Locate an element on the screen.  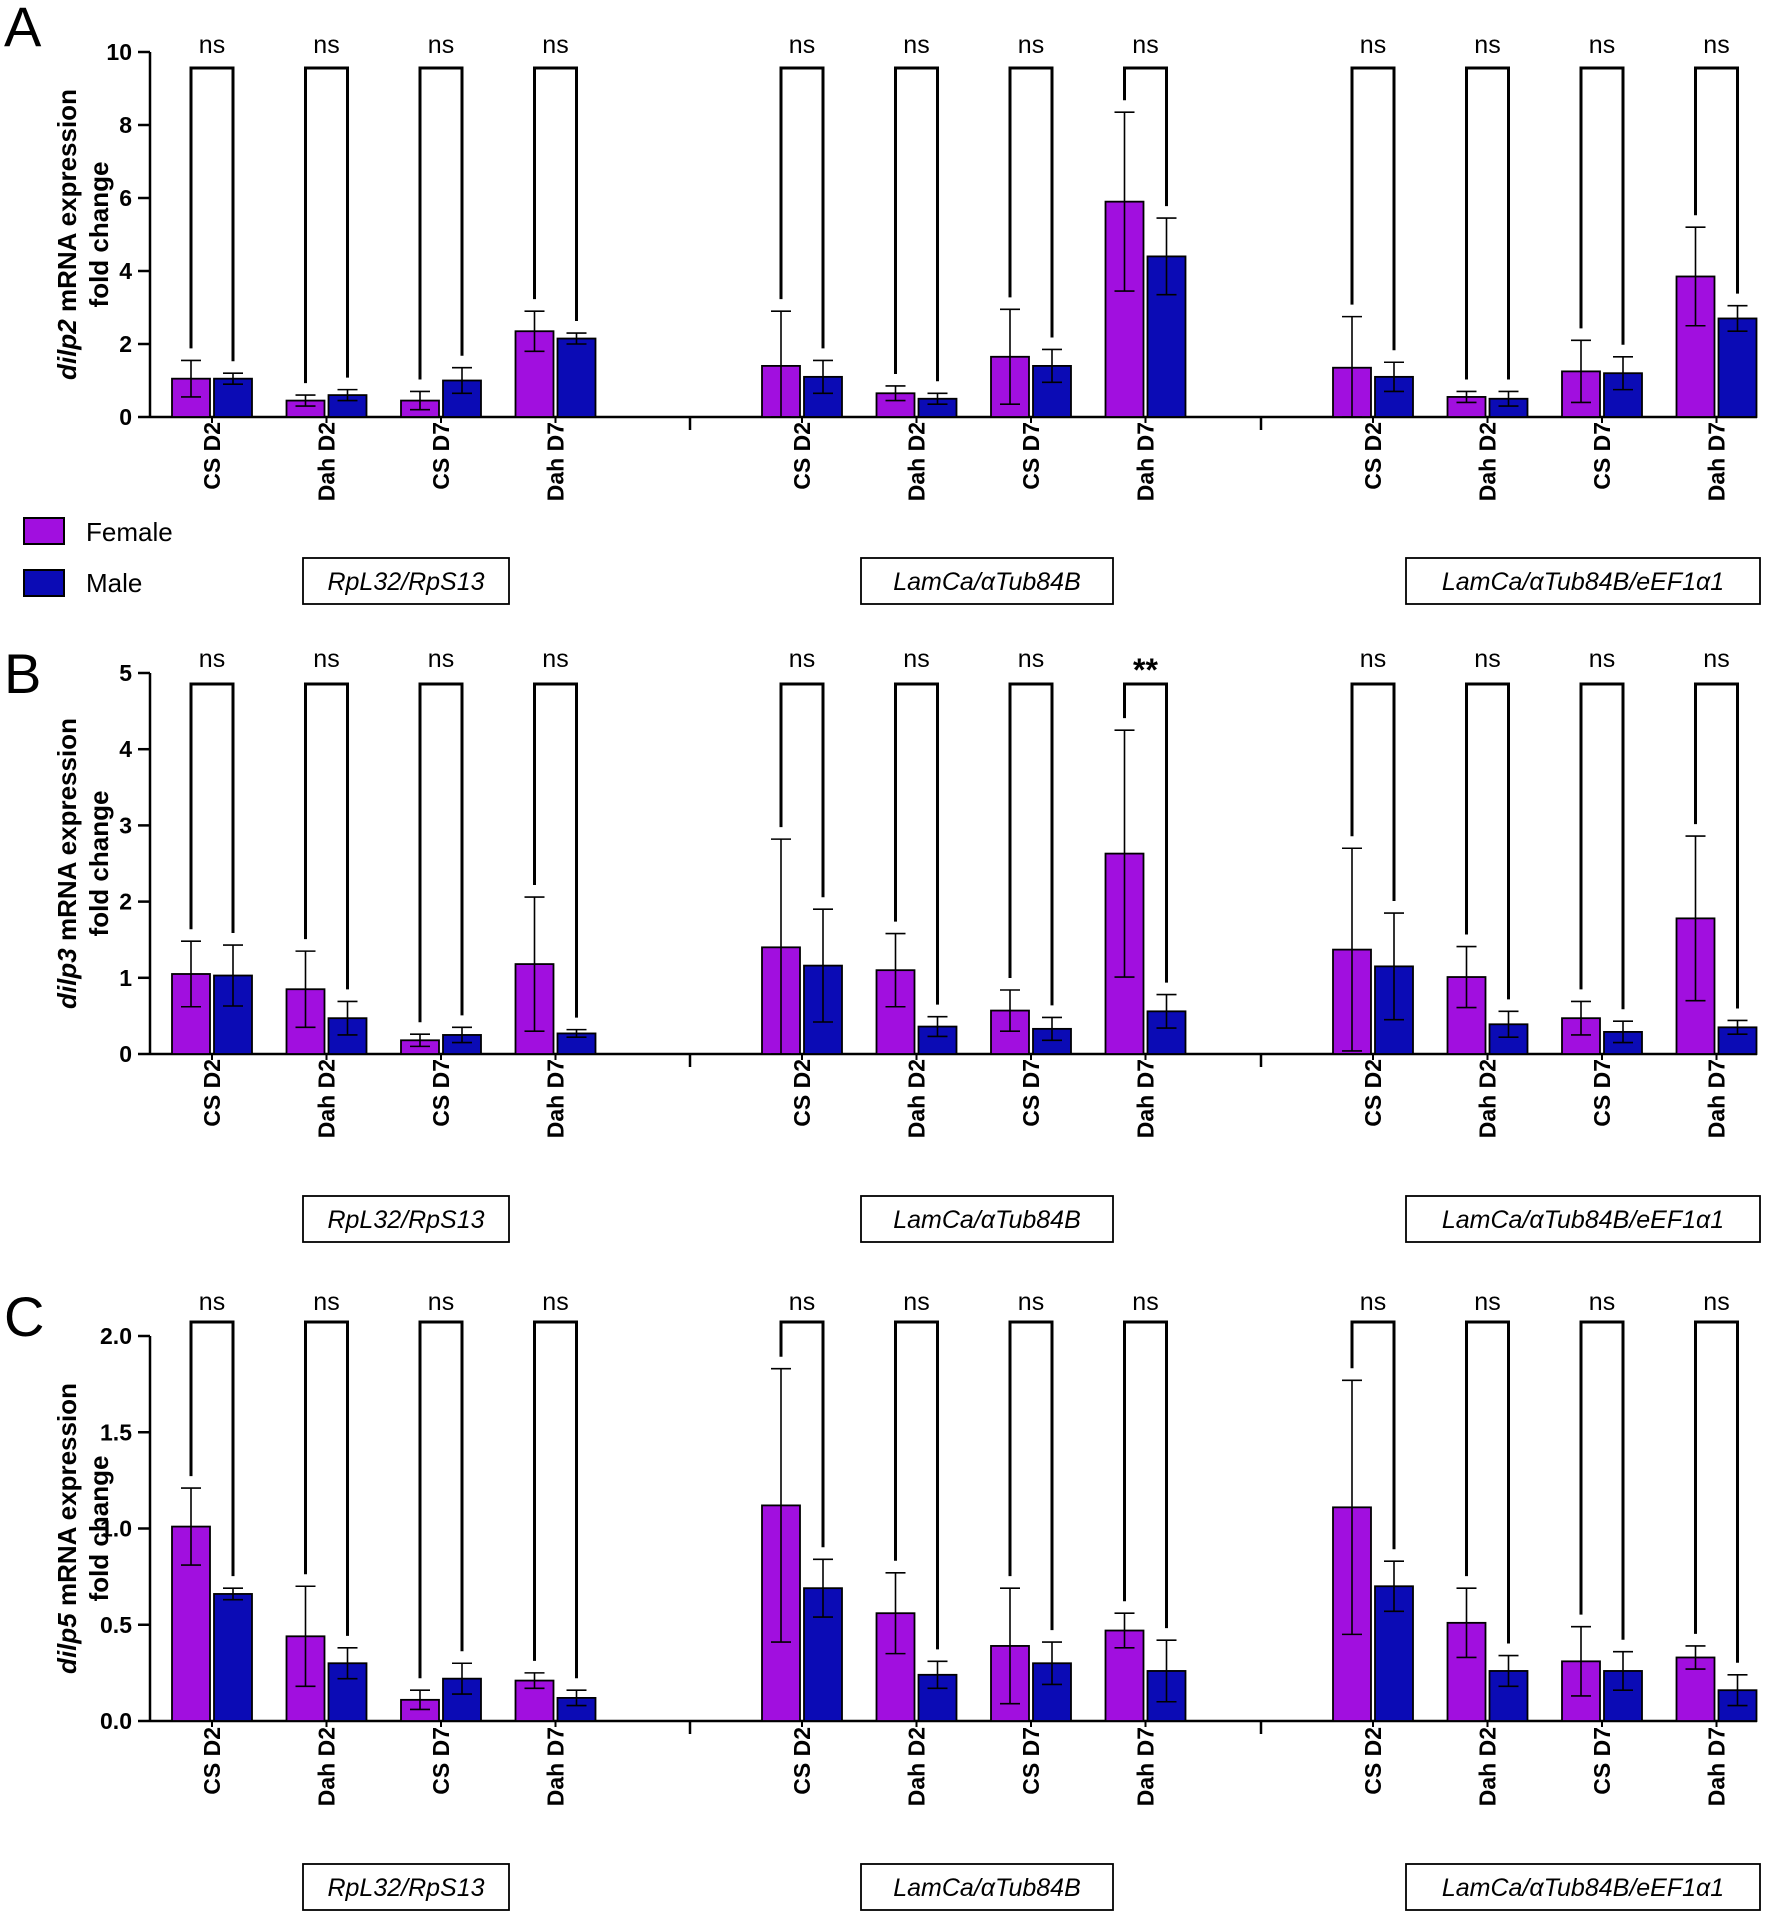
panel-letter: C is located at coordinates (24, 1316).